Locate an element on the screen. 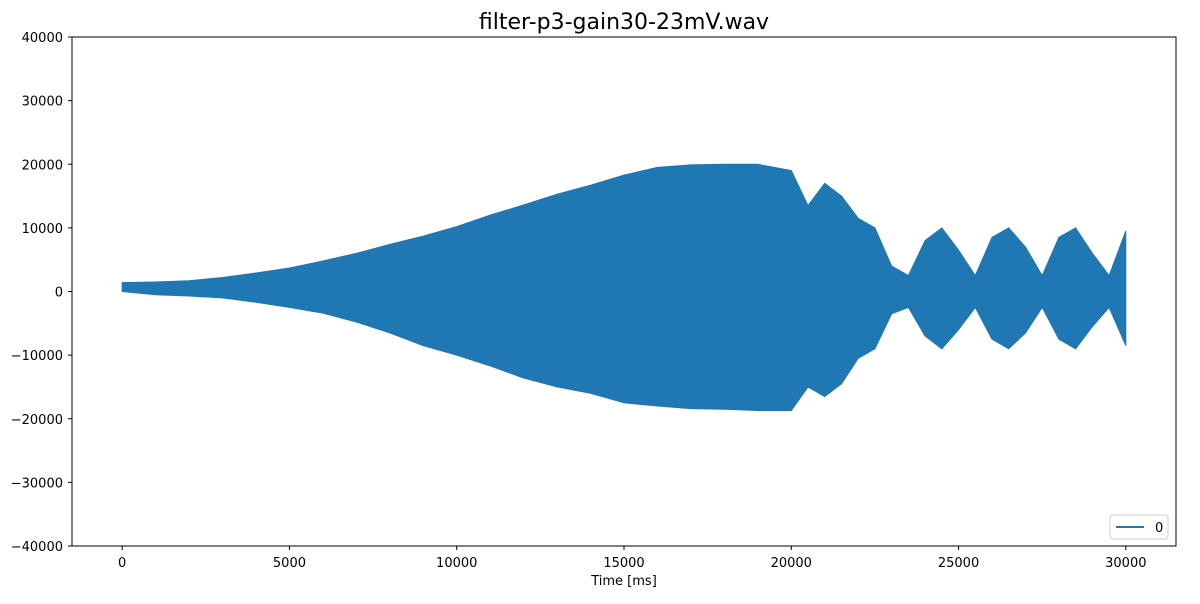  x-tick-label: 20000 is located at coordinates (791, 563).